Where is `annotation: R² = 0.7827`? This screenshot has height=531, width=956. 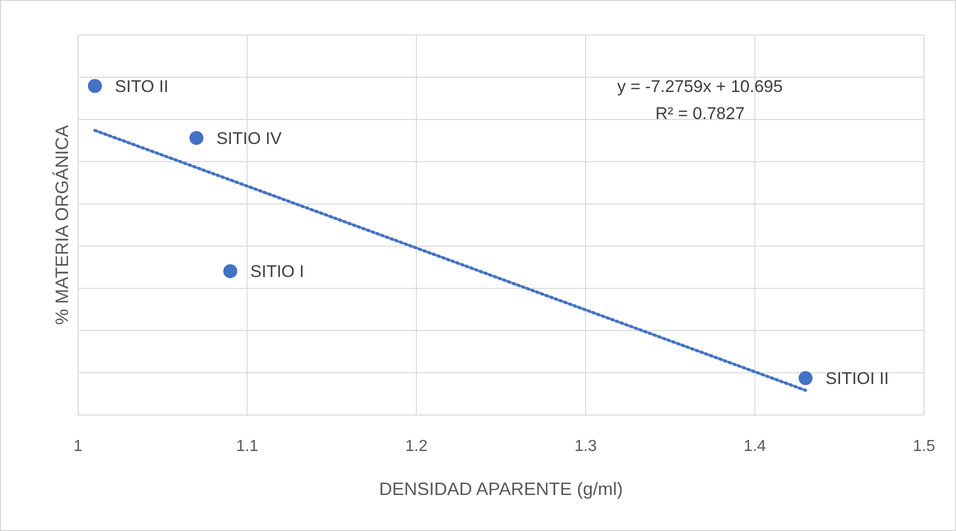
annotation: R² = 0.7827 is located at coordinates (700, 113).